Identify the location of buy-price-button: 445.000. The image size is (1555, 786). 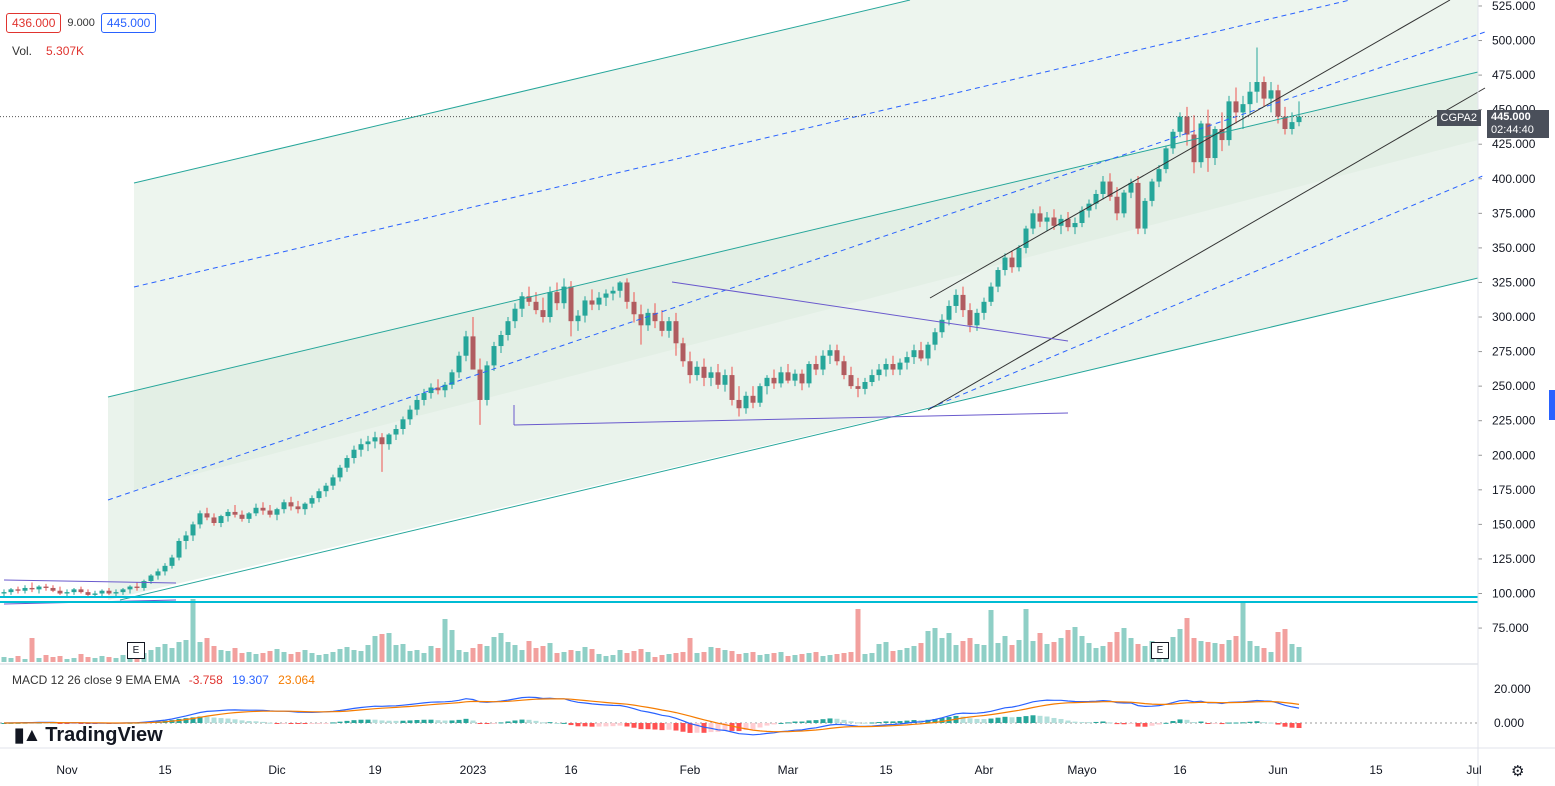
(128, 23).